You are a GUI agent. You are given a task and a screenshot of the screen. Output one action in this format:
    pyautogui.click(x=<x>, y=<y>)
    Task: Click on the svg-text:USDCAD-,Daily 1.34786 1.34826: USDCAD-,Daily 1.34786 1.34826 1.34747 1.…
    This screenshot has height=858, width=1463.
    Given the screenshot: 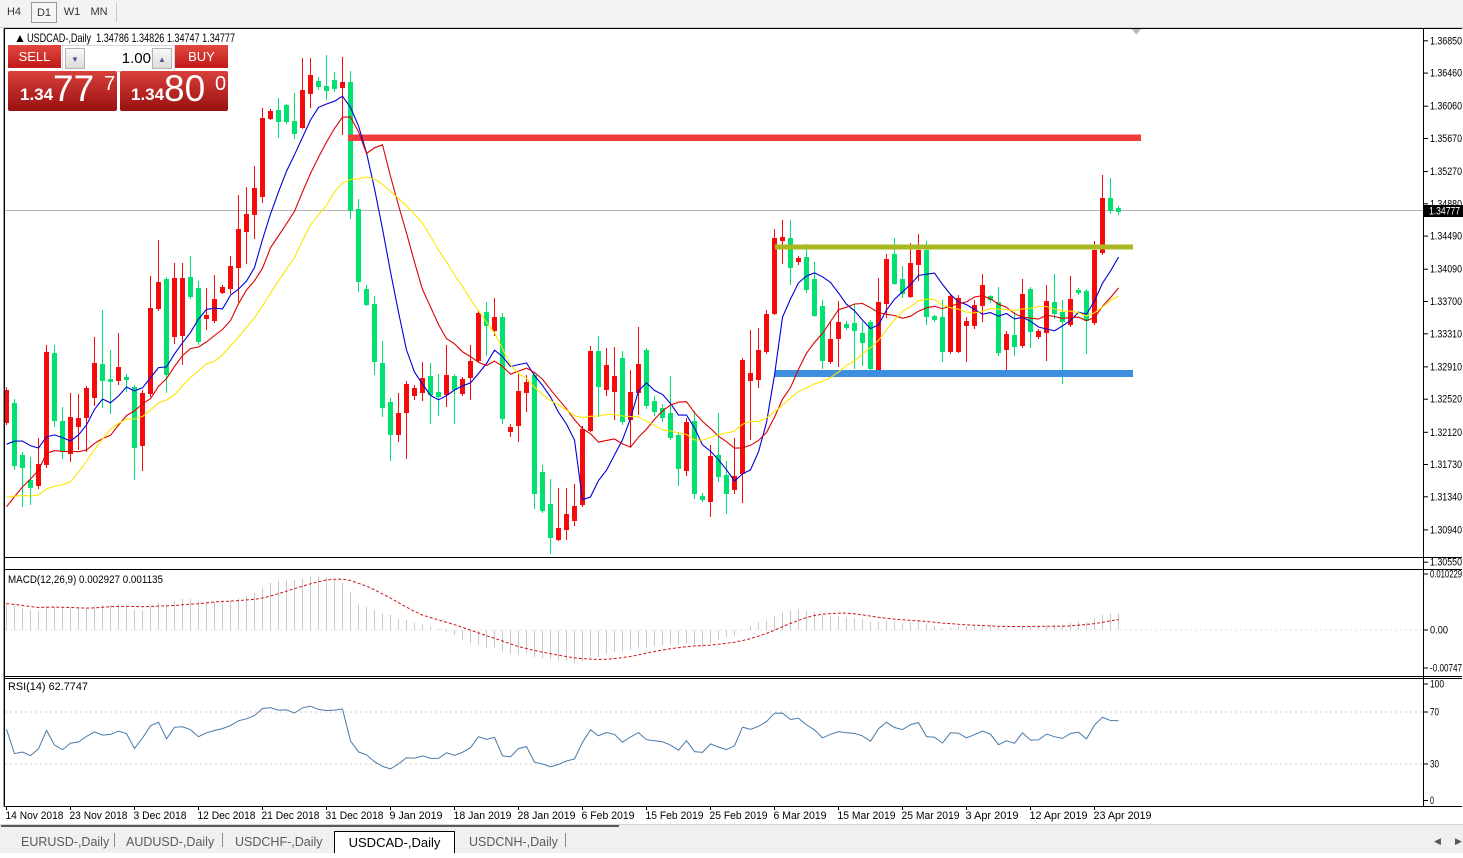 What is the action you would take?
    pyautogui.click(x=131, y=38)
    